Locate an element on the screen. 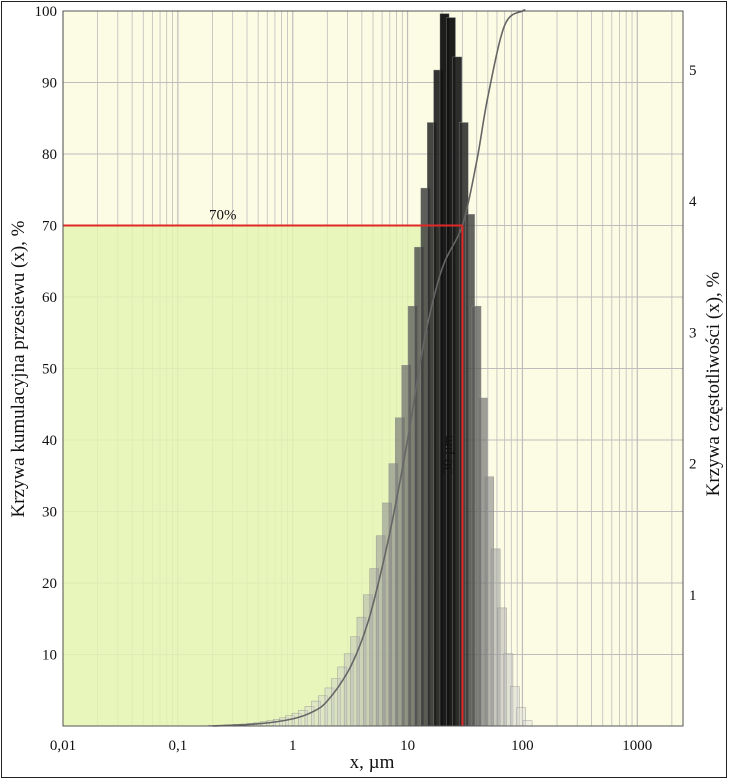 This screenshot has width=730, height=781. x-tick-label: 1 is located at coordinates (293, 746).